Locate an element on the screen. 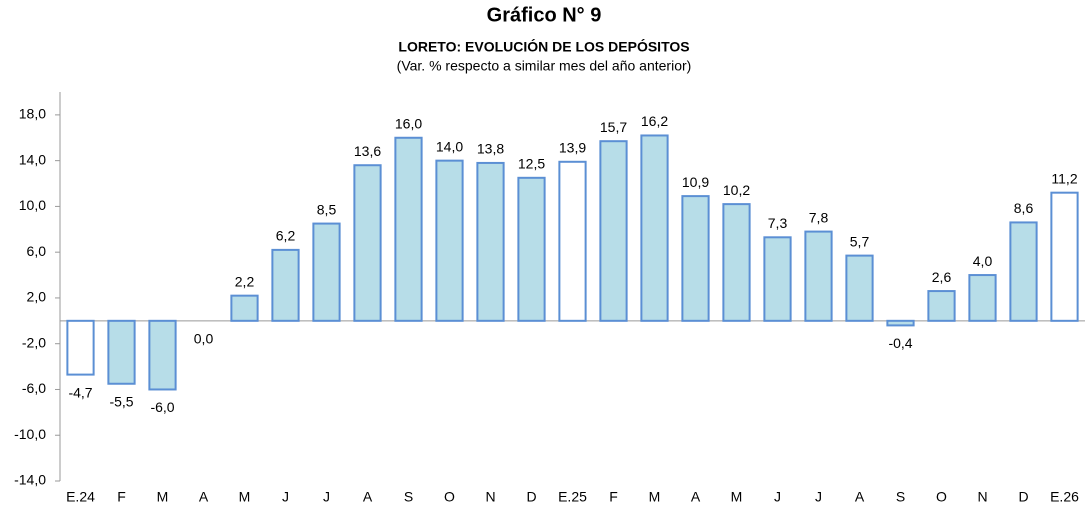 The width and height of the screenshot is (1088, 511). value-label: 5,7 is located at coordinates (860, 241).